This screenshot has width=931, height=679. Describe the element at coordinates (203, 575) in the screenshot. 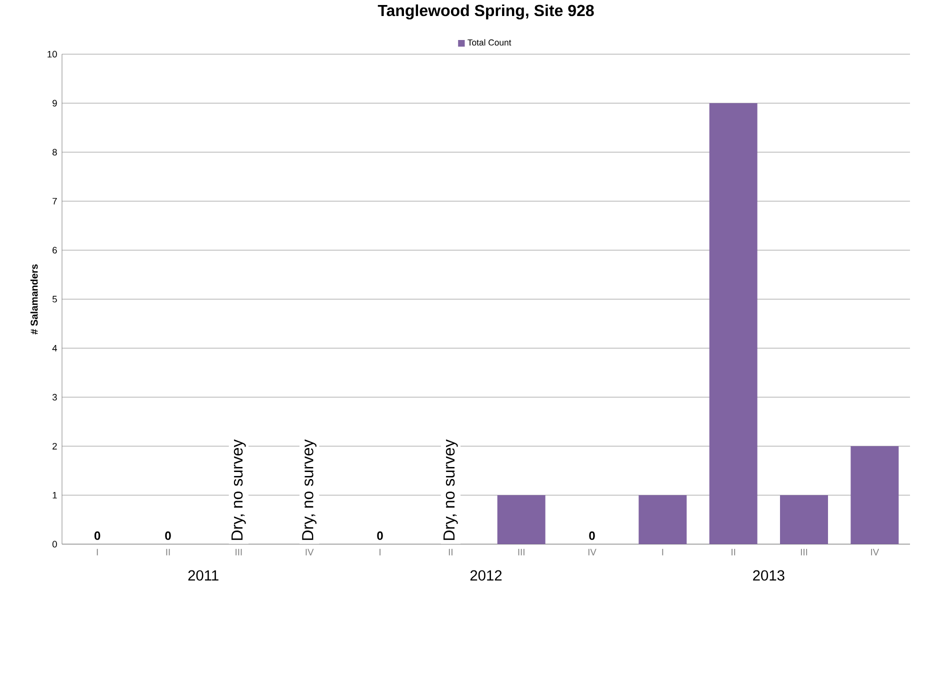

I see `text: 2011` at that location.